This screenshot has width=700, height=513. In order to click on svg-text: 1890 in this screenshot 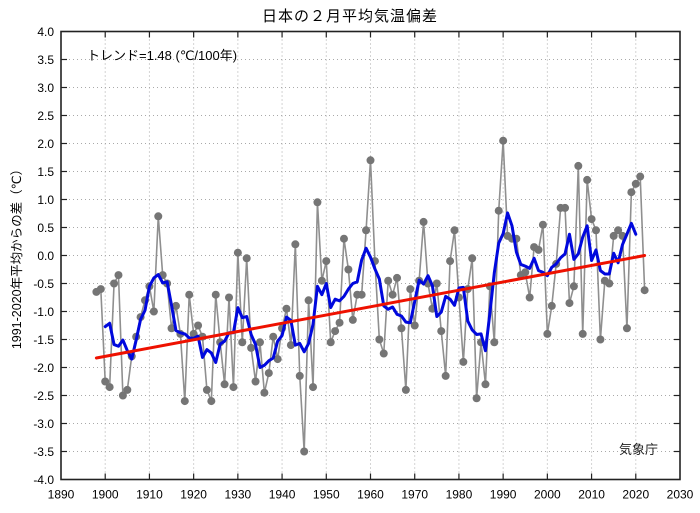, I will do `click(61, 495)`.